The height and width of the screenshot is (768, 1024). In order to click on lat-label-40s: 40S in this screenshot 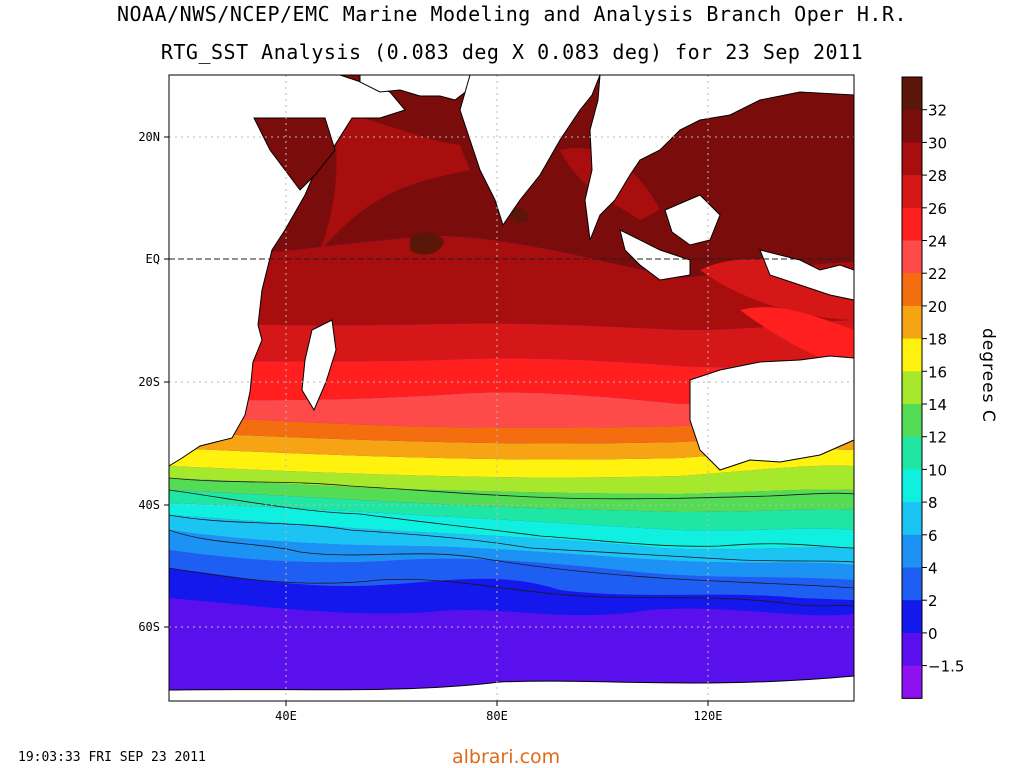, I will do `click(149, 505)`.